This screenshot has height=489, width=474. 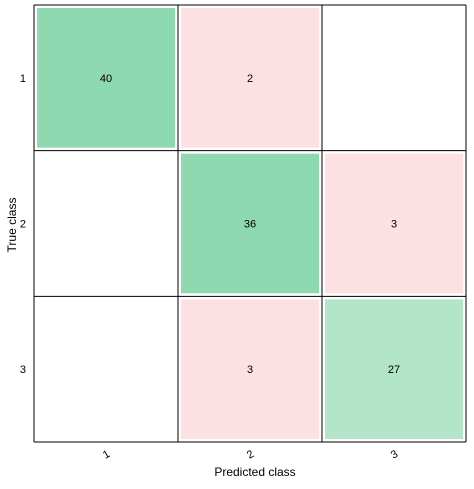 I want to click on cell-value-label-r1-c1: 40, so click(x=106, y=79).